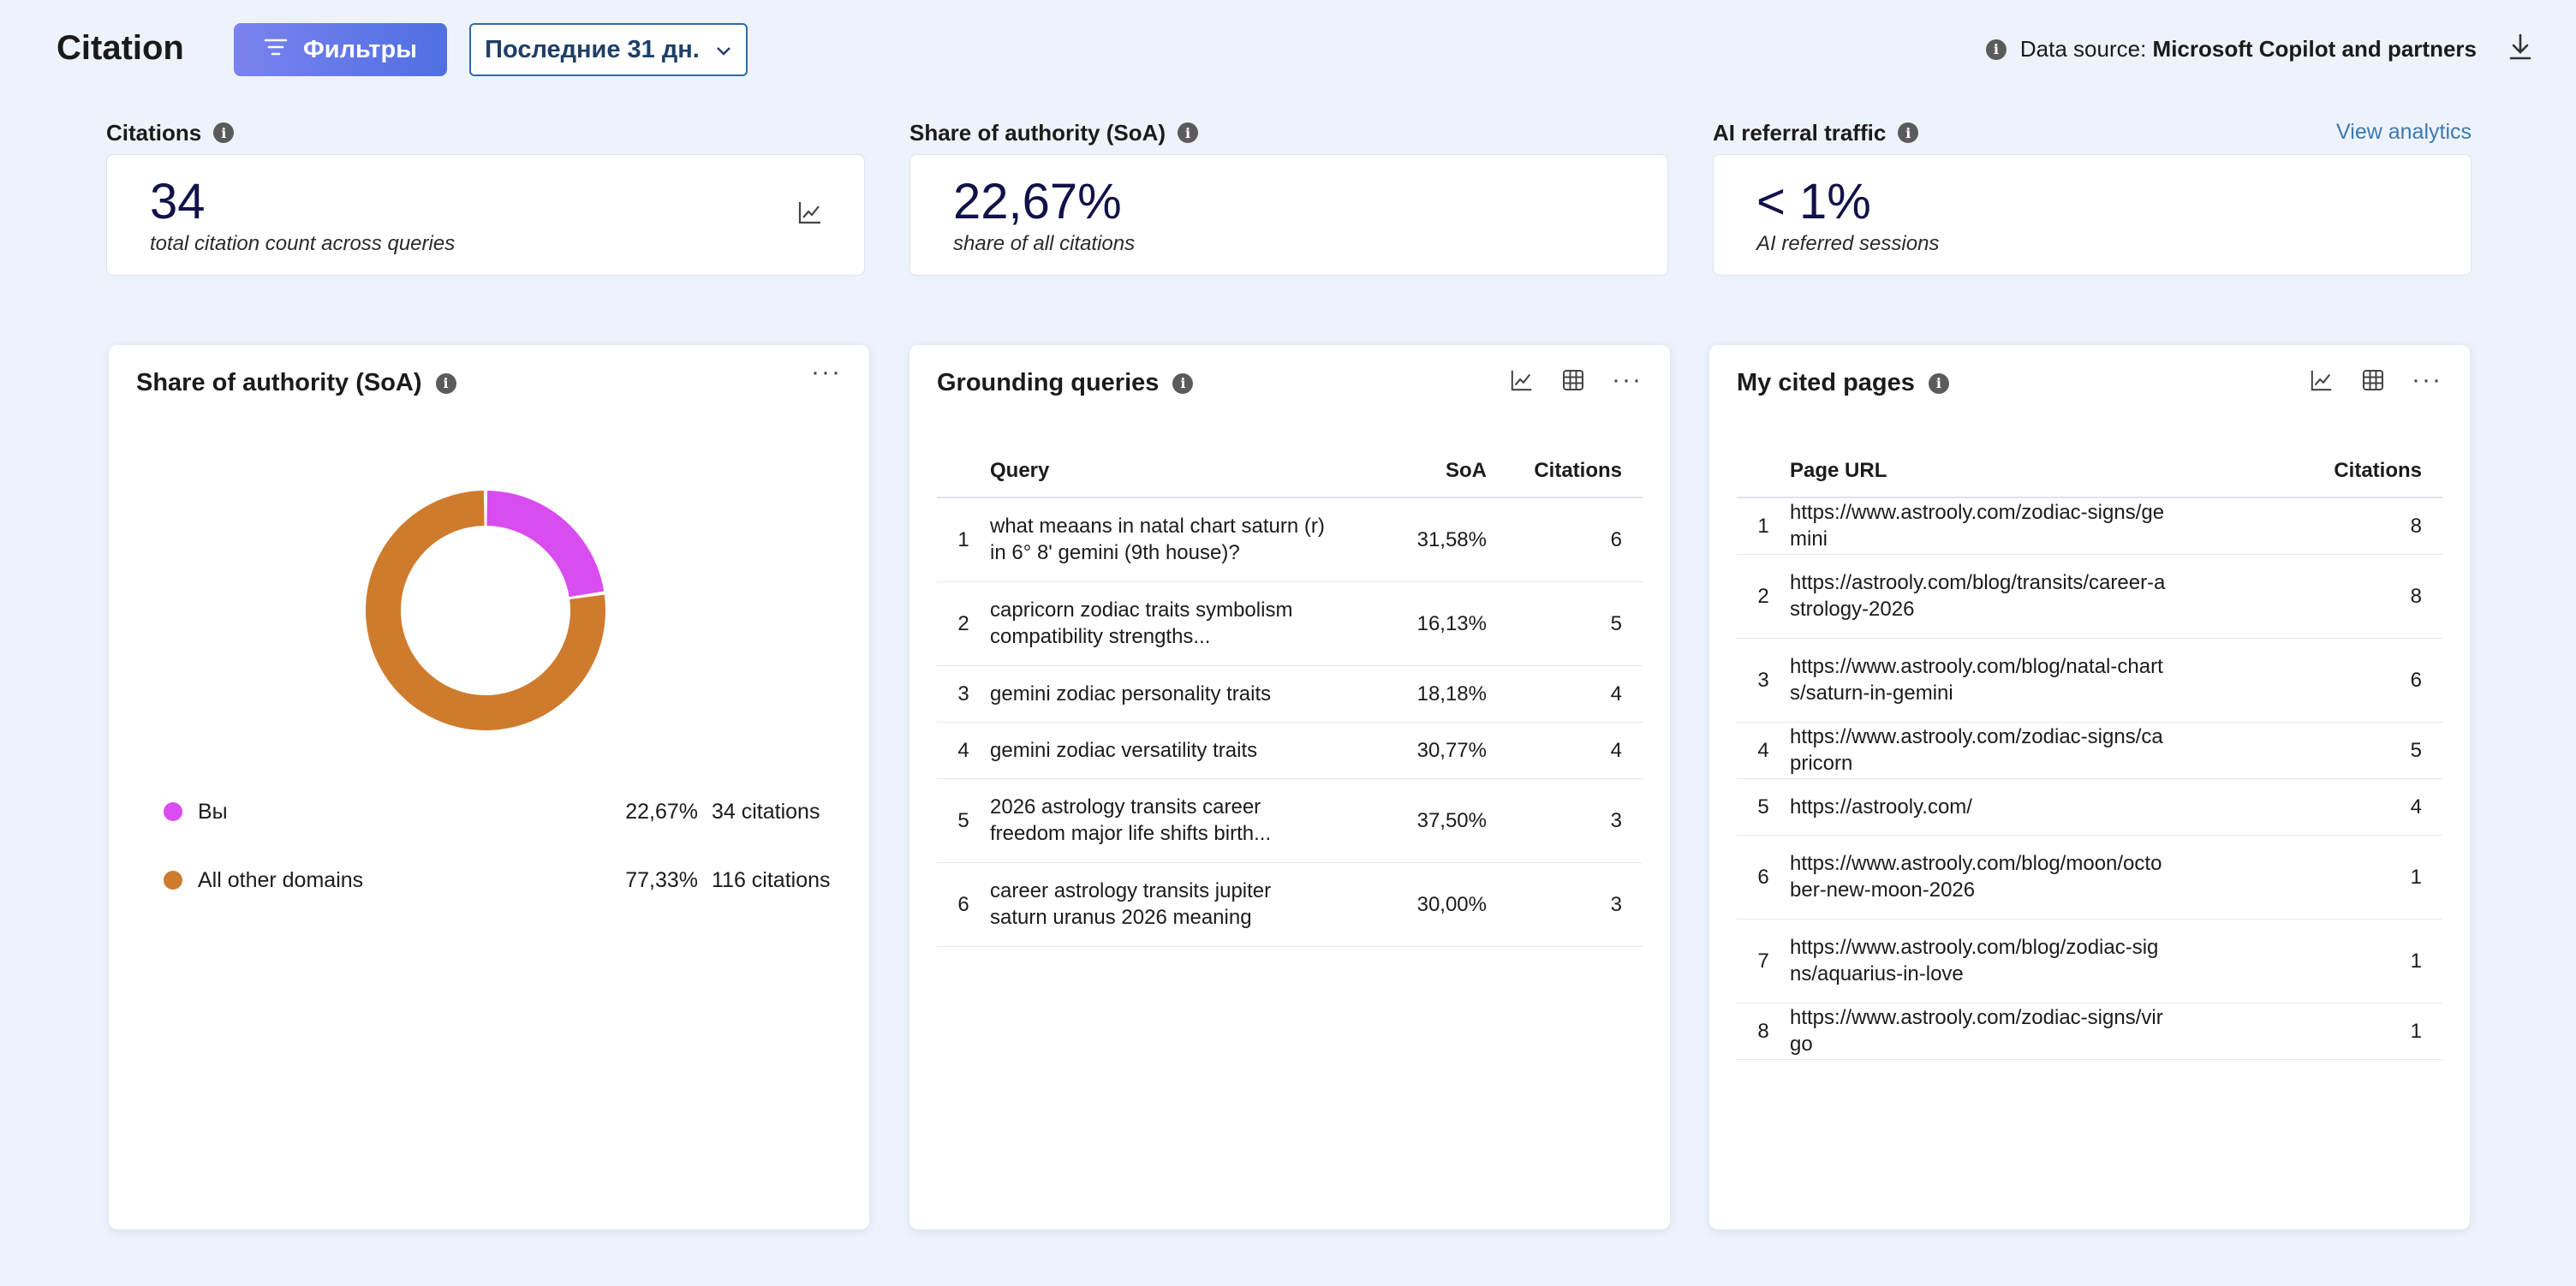  What do you see at coordinates (1565, 904) in the screenshot?
I see `citations-value: 3` at bounding box center [1565, 904].